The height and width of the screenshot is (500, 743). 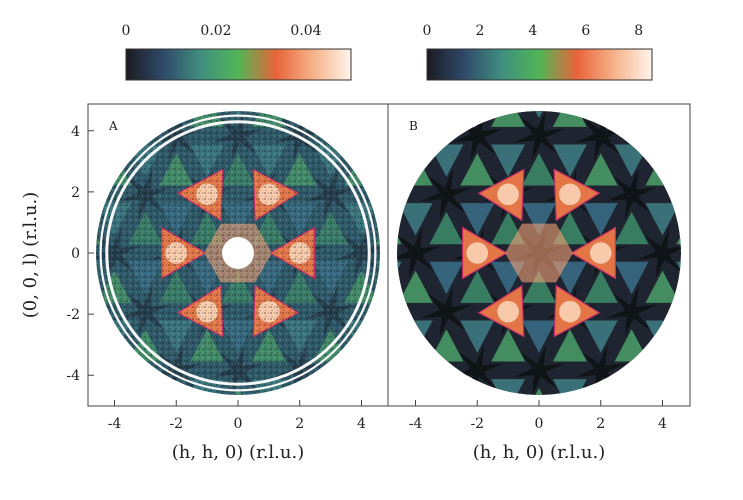 I want to click on colorbar-b-tick-label: 4, so click(x=532, y=31).